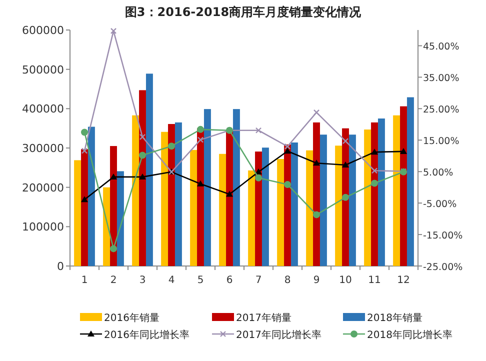 The width and height of the screenshot is (486, 361). What do you see at coordinates (43, 187) in the screenshot?
I see `y-tick-label: 200000` at bounding box center [43, 187].